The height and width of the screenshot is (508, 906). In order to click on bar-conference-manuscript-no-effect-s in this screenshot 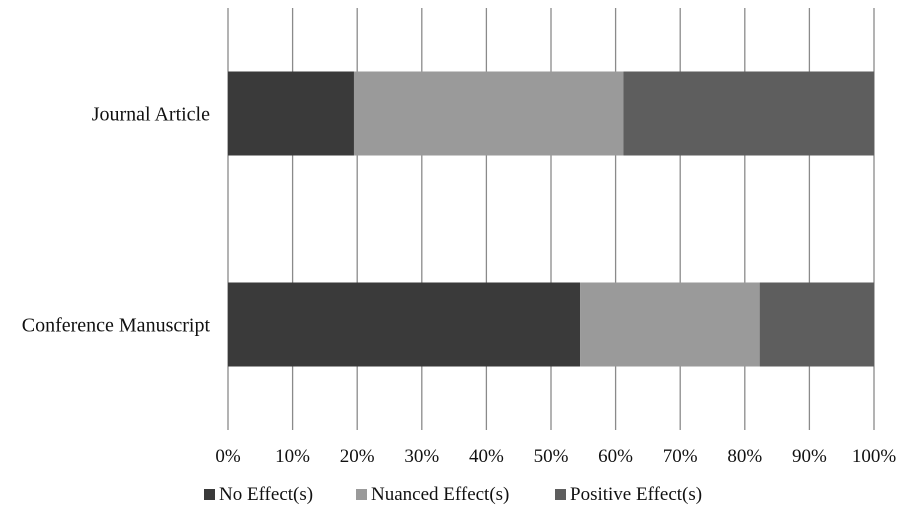, I will do `click(404, 324)`.